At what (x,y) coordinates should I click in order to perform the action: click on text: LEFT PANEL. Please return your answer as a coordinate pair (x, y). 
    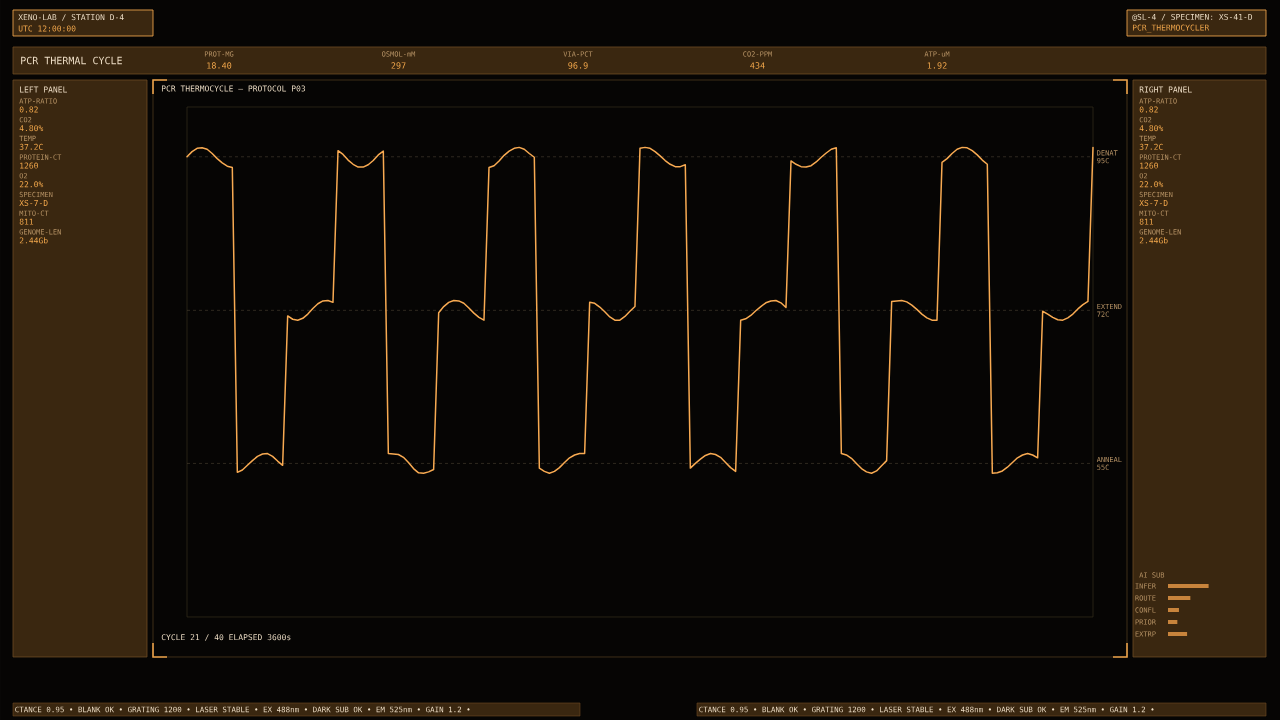
    Looking at the image, I should click on (44, 89).